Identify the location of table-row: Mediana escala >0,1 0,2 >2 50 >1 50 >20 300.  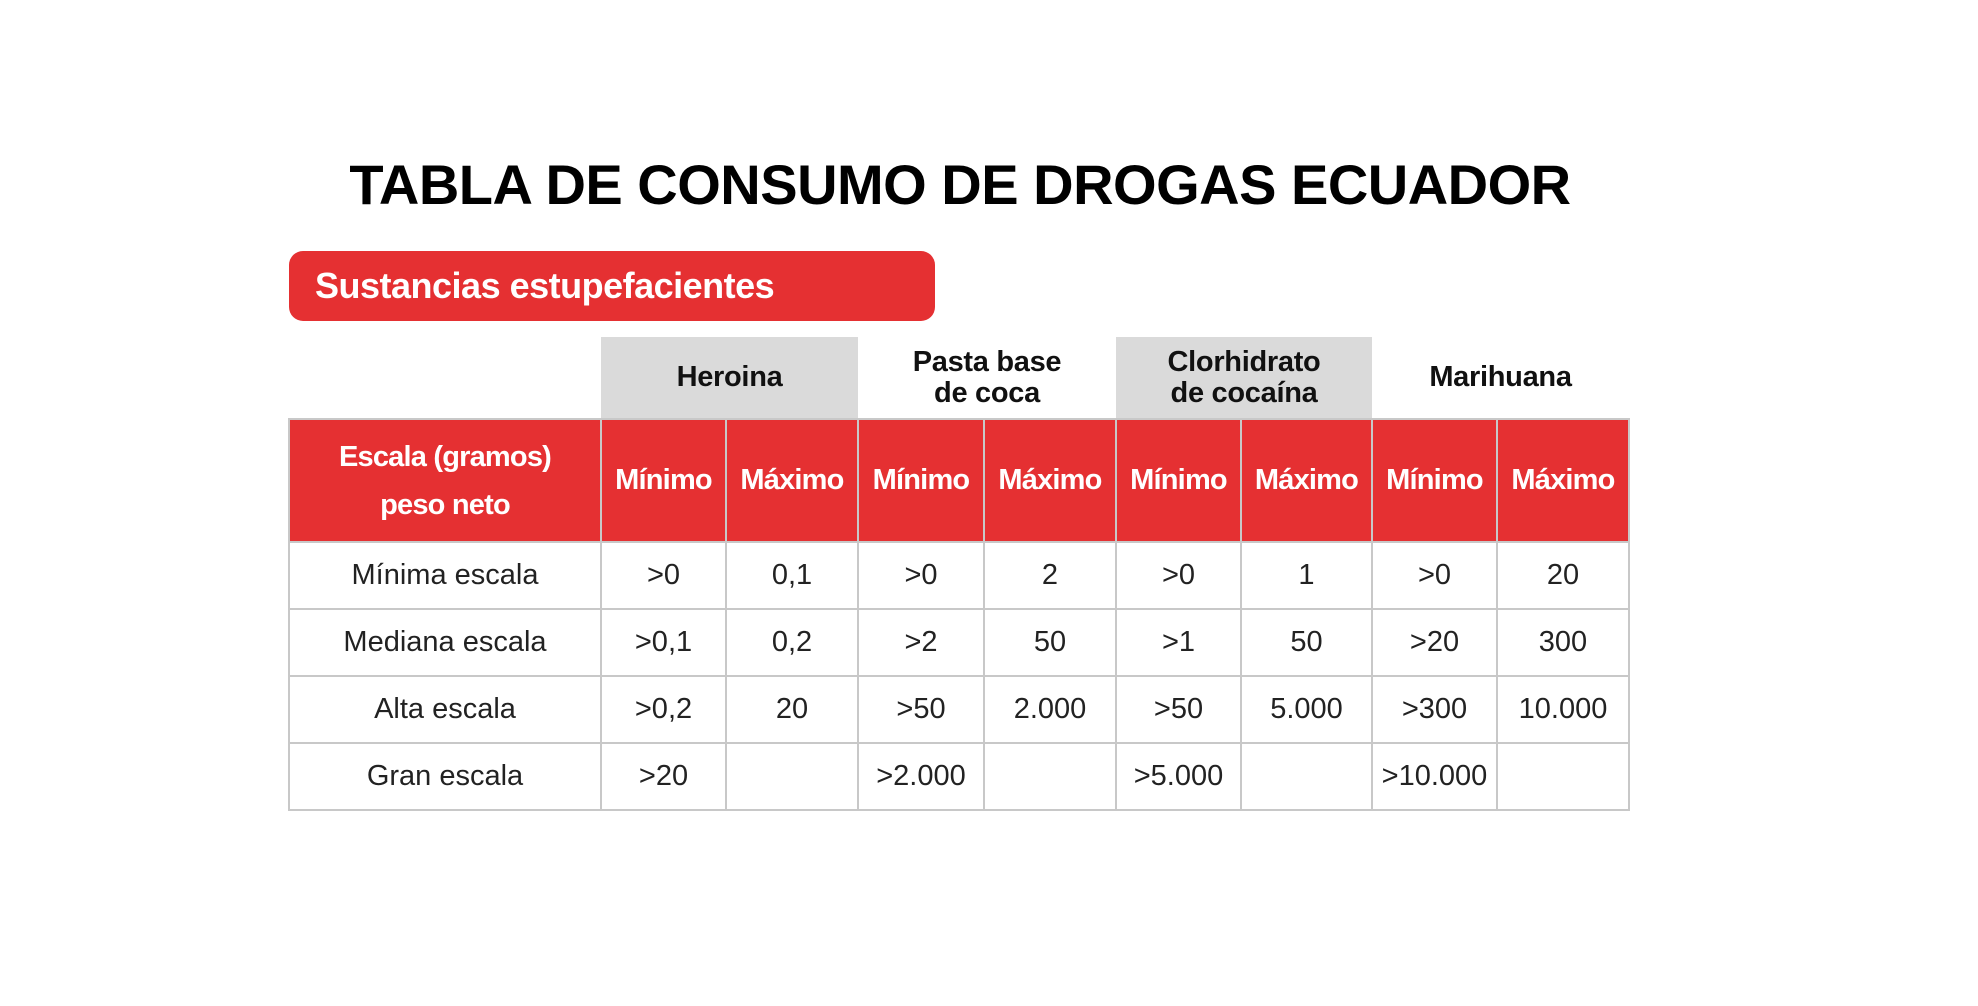
(959, 642).